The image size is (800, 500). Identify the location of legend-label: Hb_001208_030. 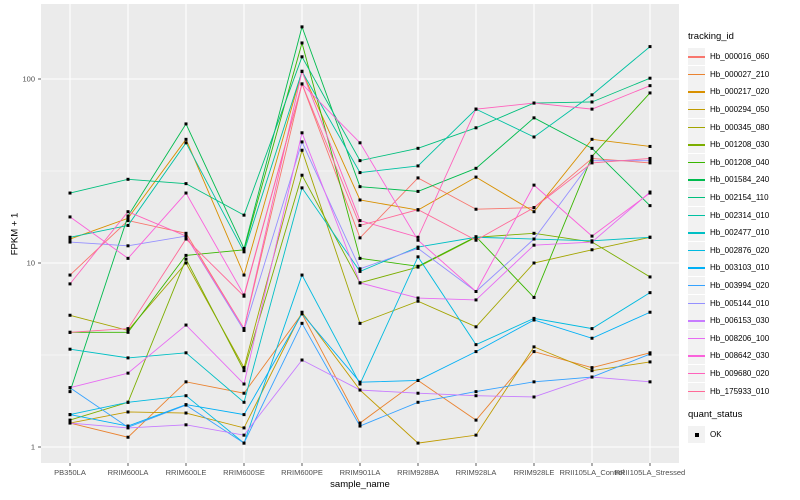
(740, 145).